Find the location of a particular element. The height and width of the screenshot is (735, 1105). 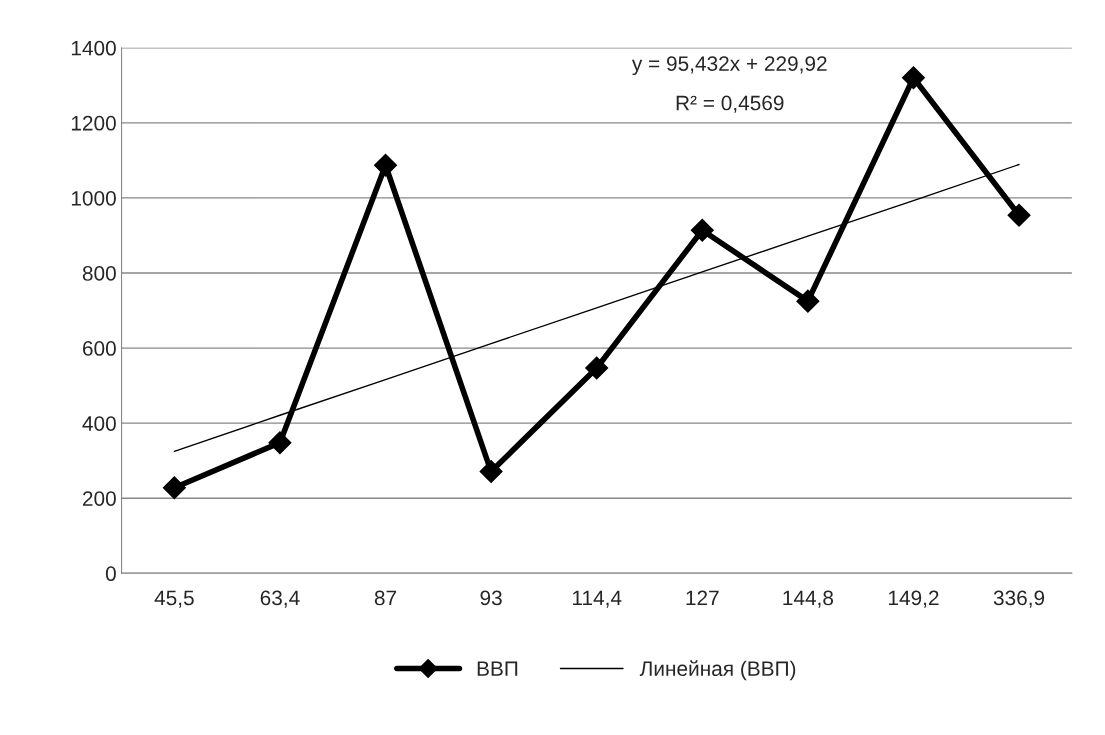

y-tick-label: 1000 is located at coordinates (93, 198).